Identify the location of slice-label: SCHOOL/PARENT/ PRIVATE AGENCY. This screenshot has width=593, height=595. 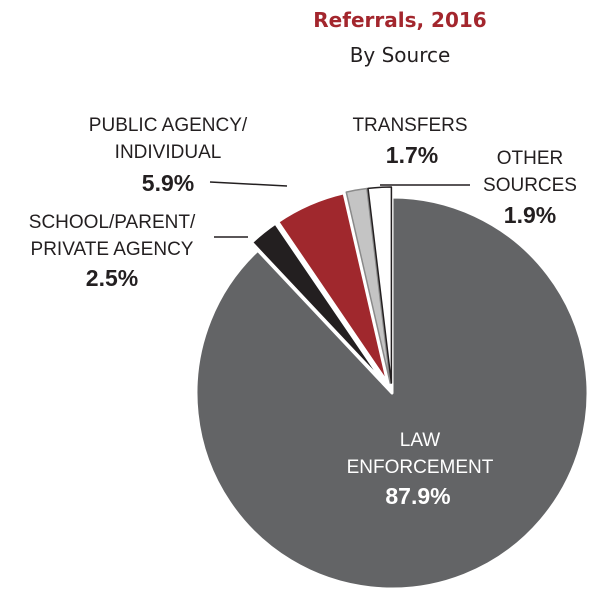
(112, 236).